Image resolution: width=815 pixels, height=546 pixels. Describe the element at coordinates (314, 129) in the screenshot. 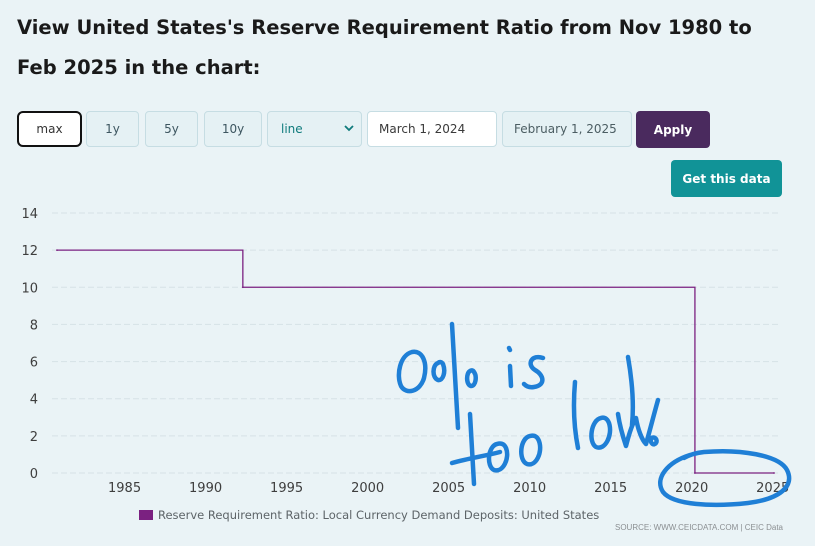

I see `chart-type-select: line` at that location.